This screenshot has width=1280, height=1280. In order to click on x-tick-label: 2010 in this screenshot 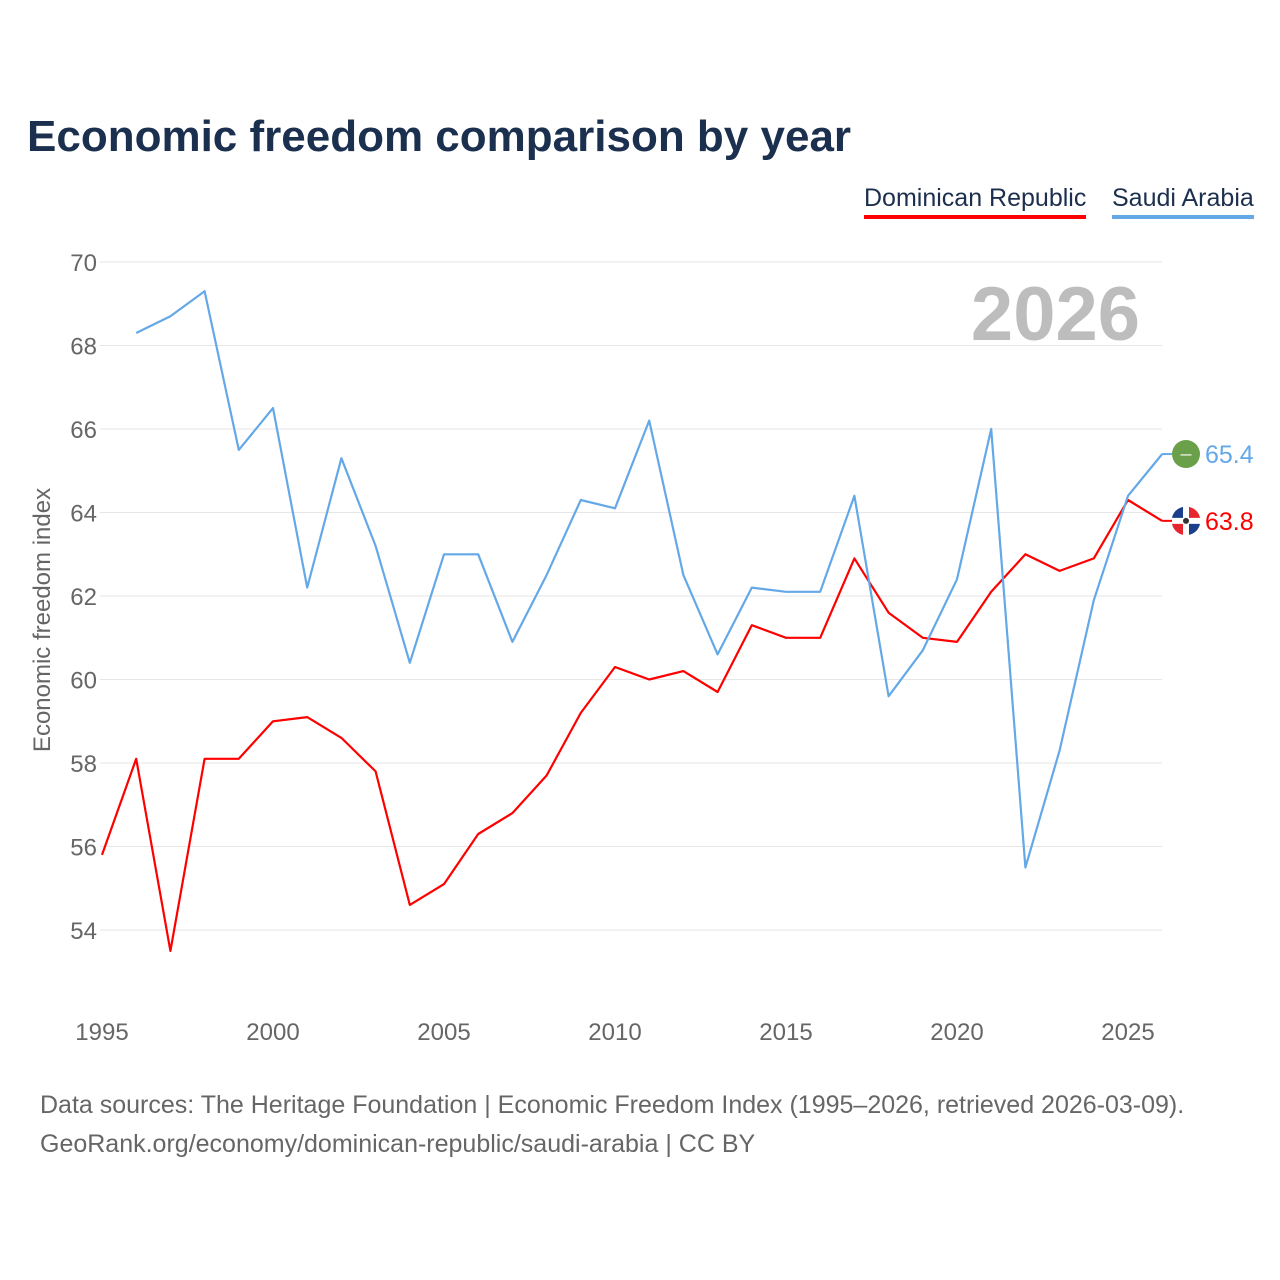, I will do `click(614, 1032)`.